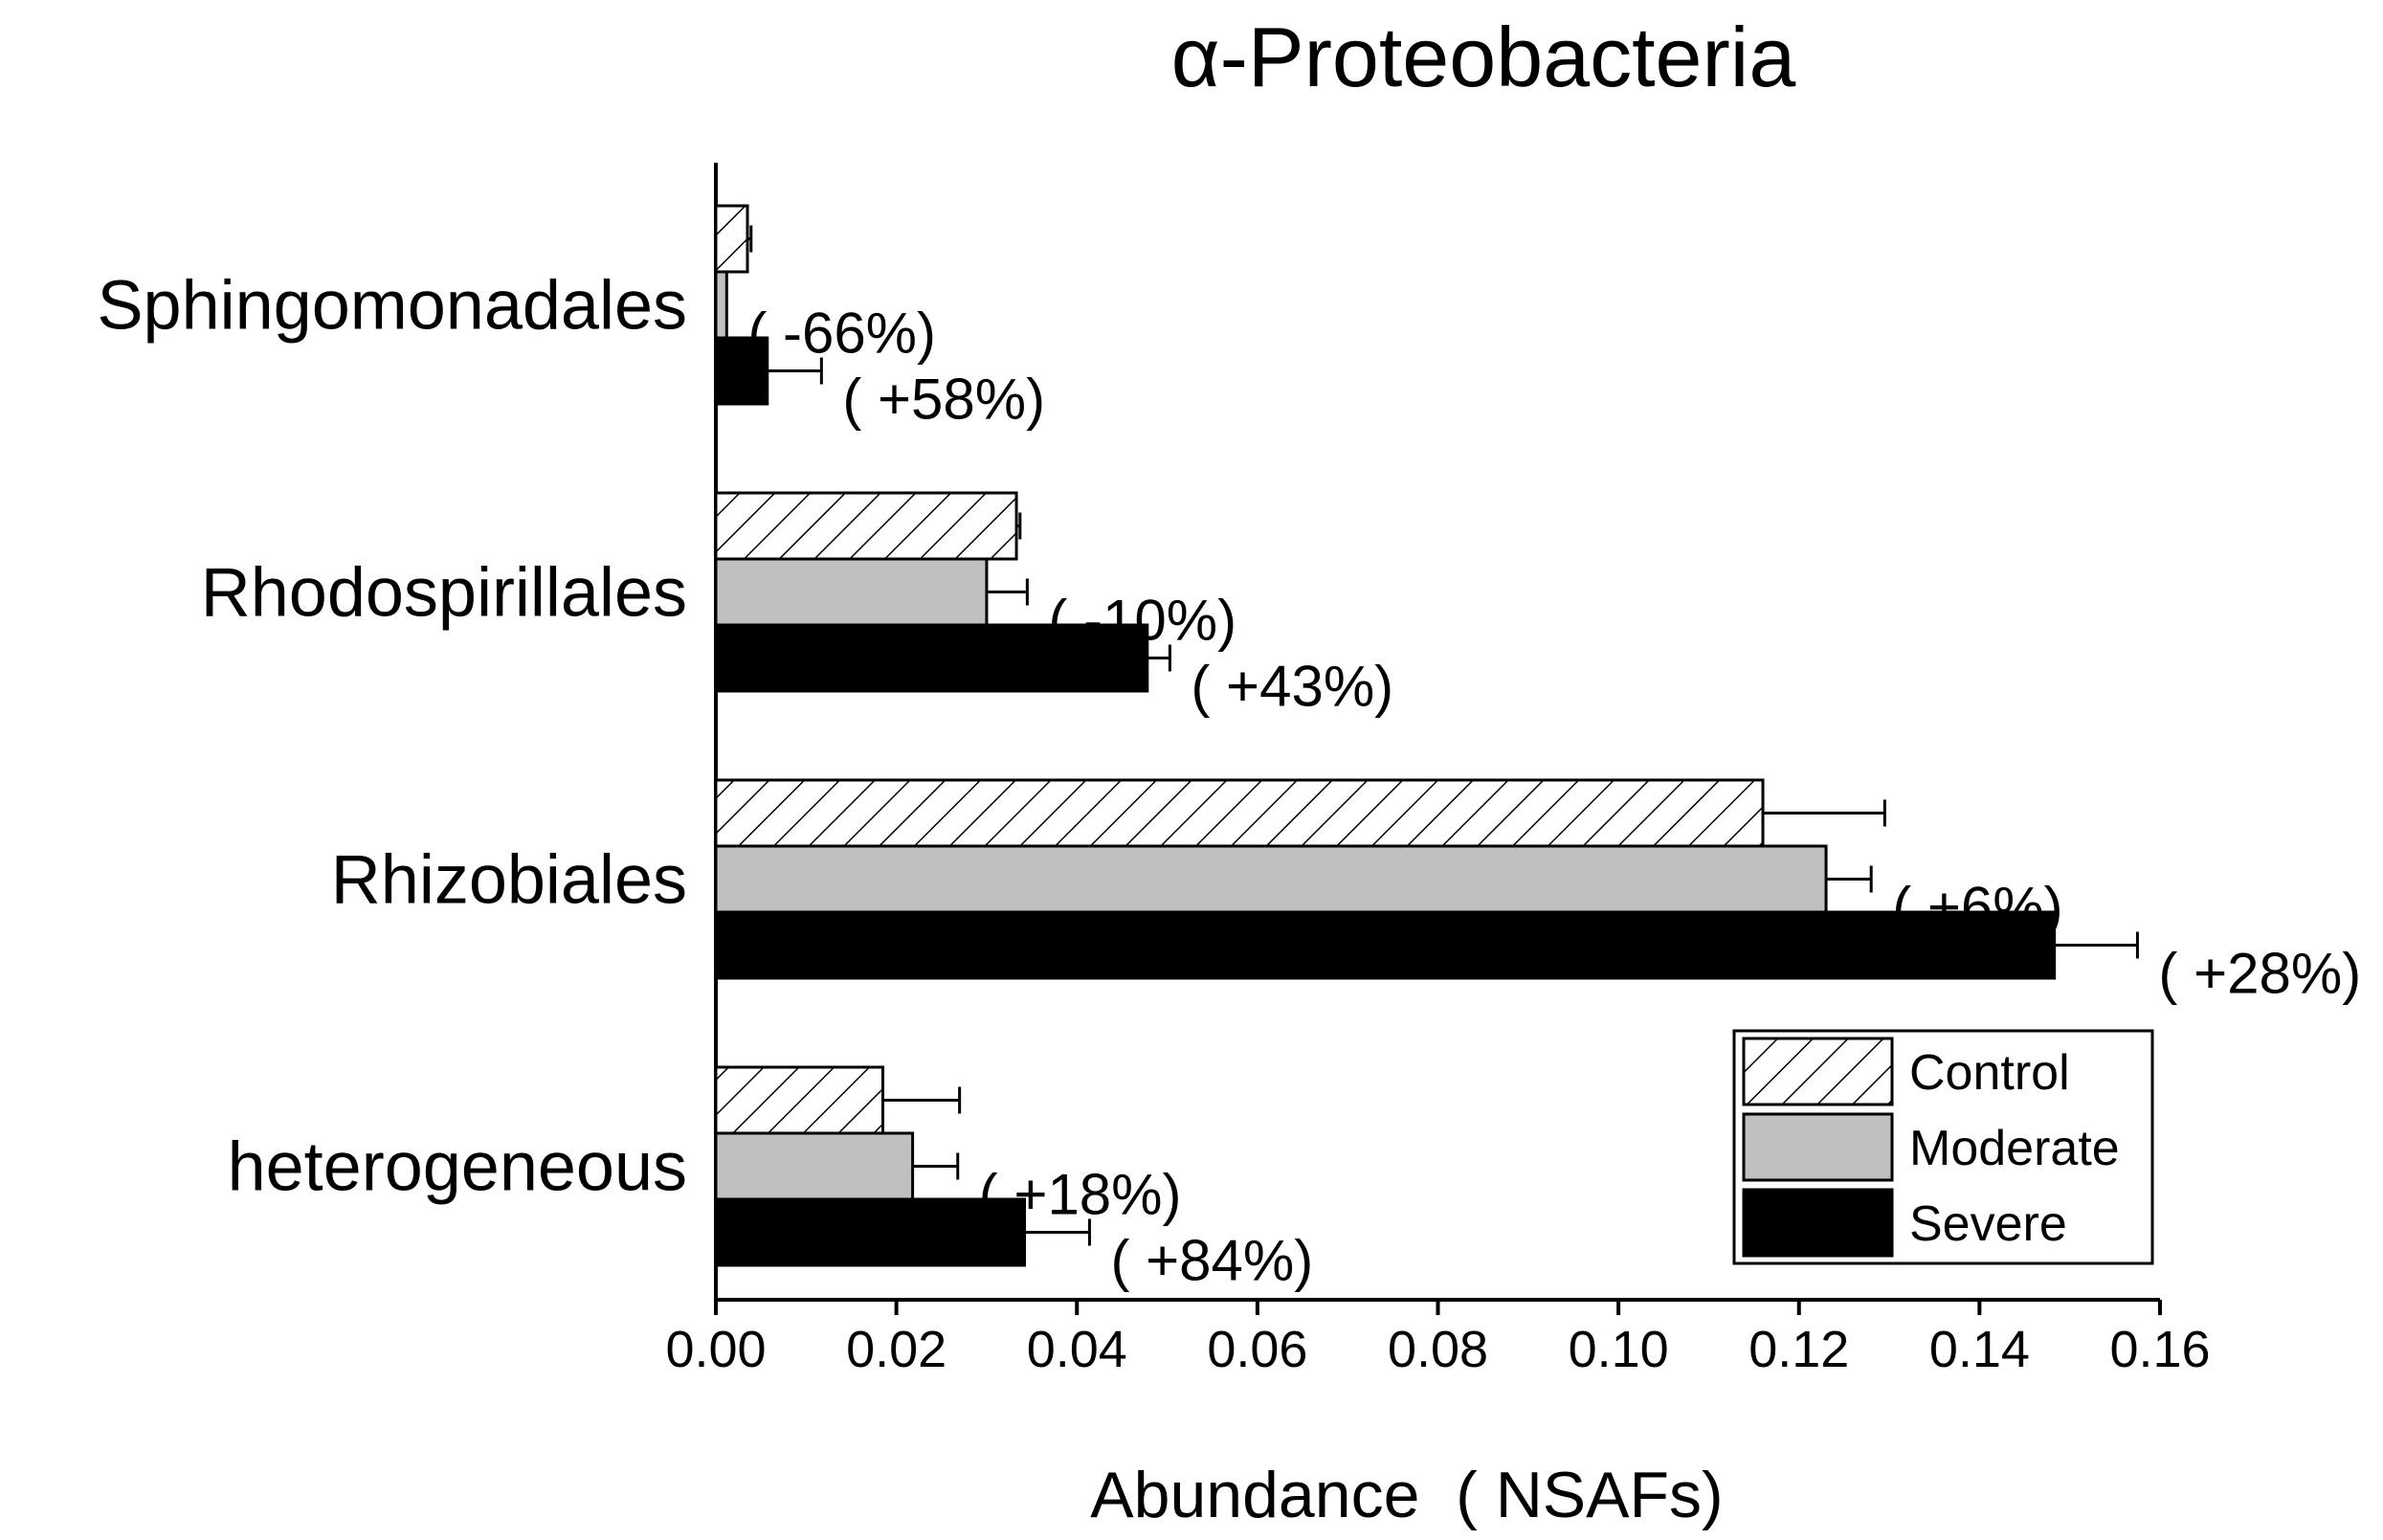 This screenshot has width=2383, height=1540. What do you see at coordinates (509, 881) in the screenshot?
I see `category-label: Rhizobiales` at bounding box center [509, 881].